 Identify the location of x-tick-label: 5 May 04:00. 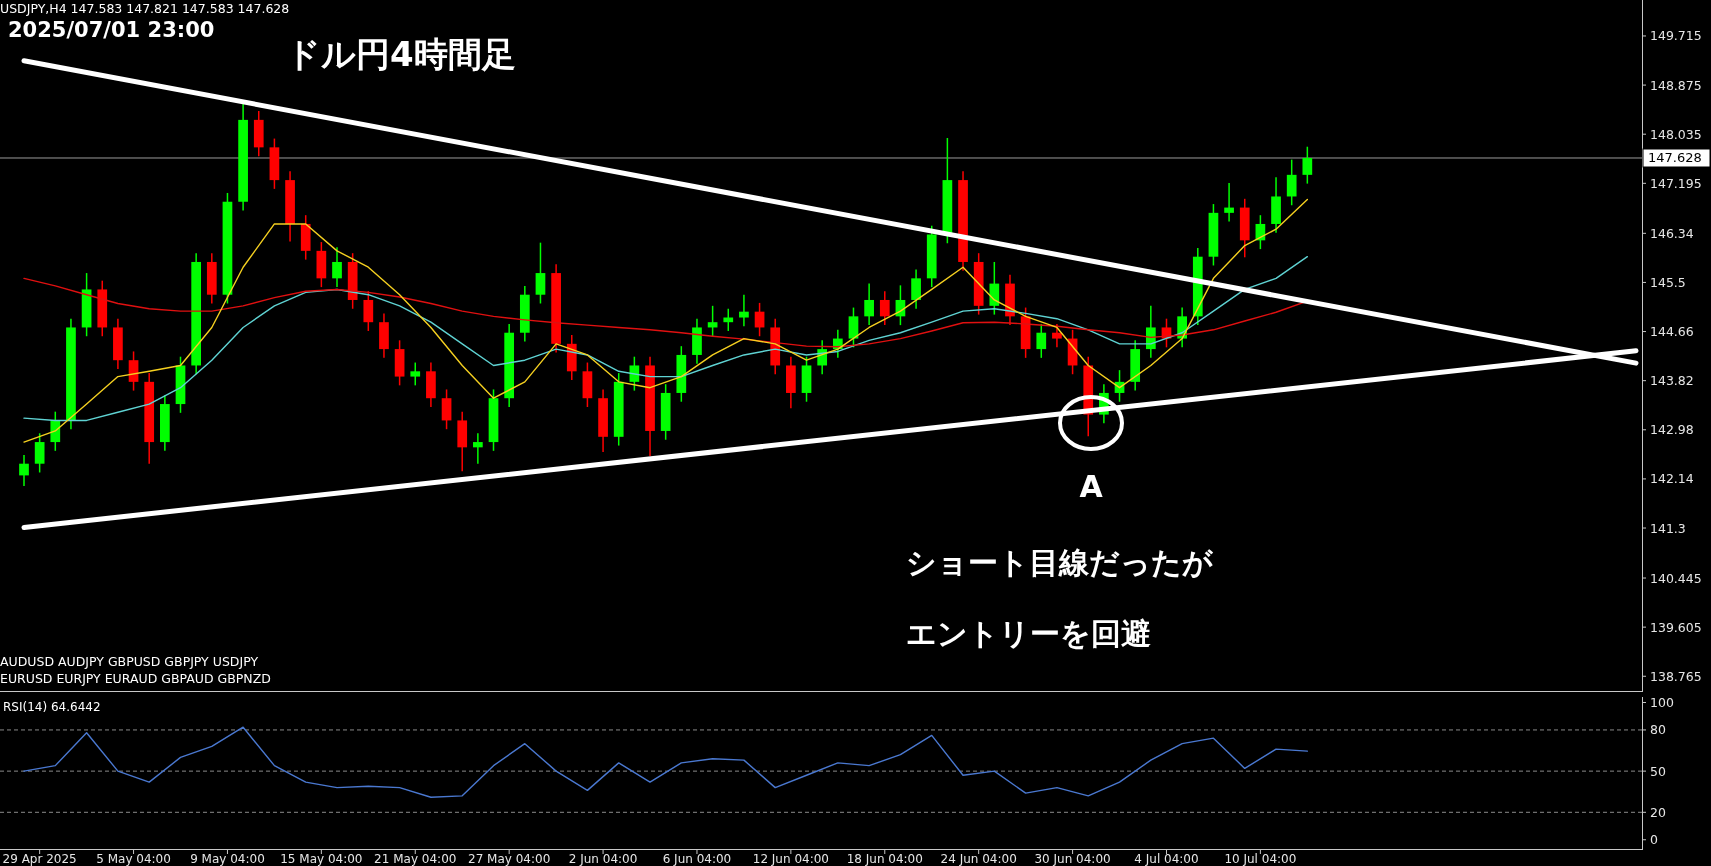
(133, 859).